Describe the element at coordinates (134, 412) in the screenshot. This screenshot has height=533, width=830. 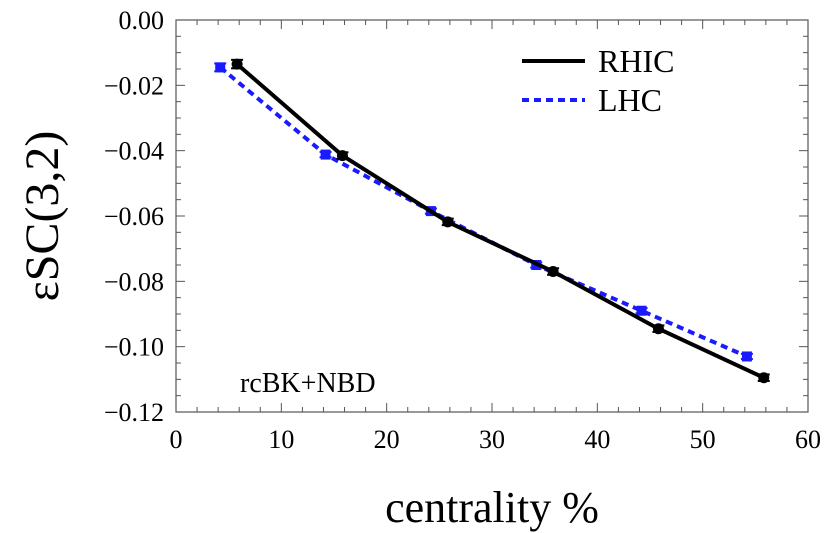
I see `y-tick-label: −0.12` at that location.